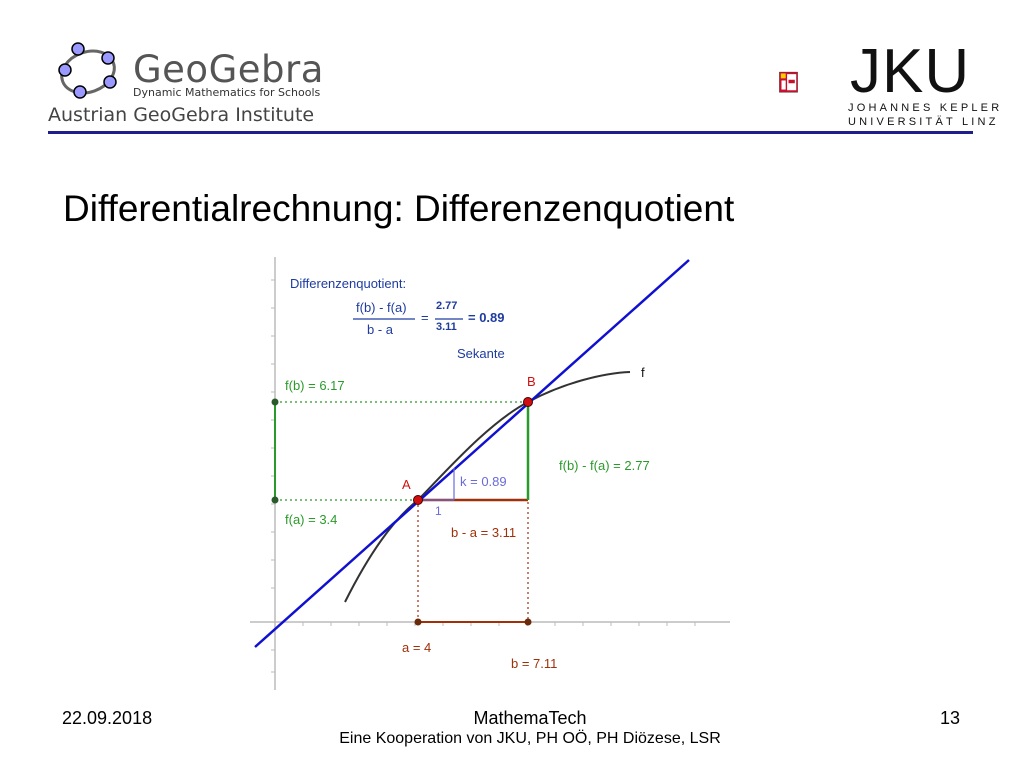 The image size is (1024, 768). Describe the element at coordinates (228, 69) in the screenshot. I see `geogebra-brand: GeoGebra` at that location.